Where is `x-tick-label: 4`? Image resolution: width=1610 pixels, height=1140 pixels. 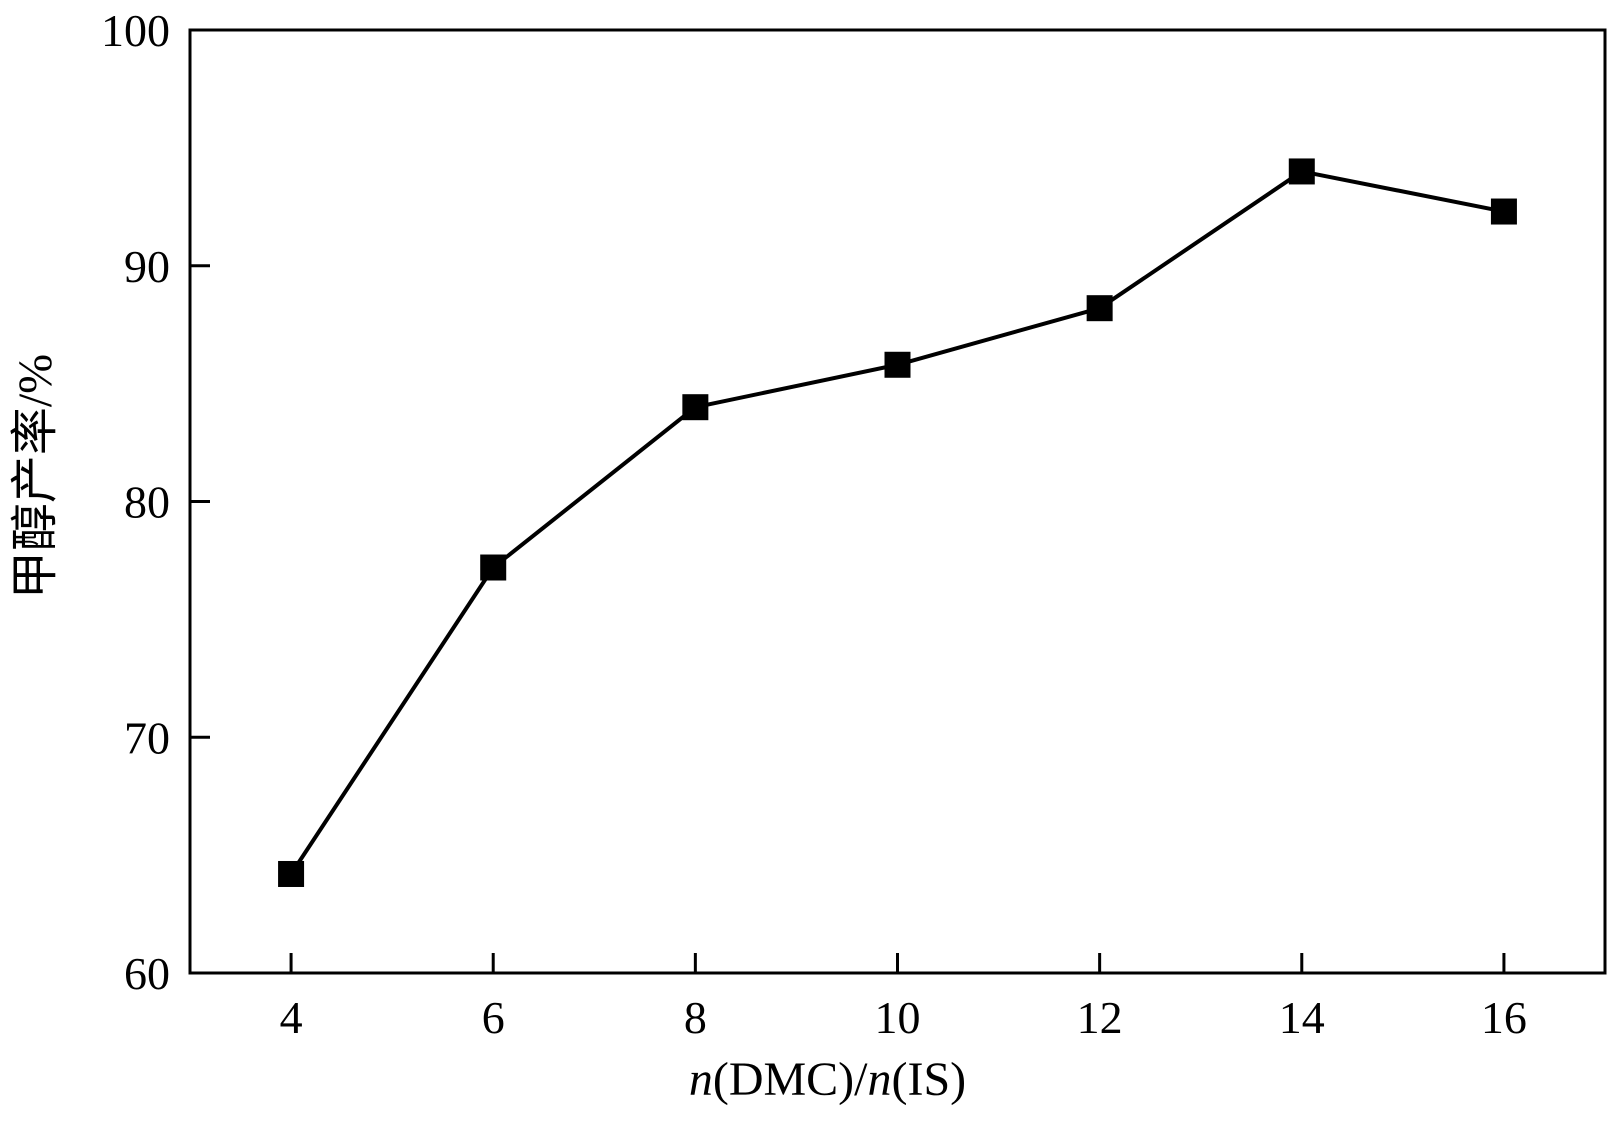 x-tick-label: 4 is located at coordinates (291, 1017).